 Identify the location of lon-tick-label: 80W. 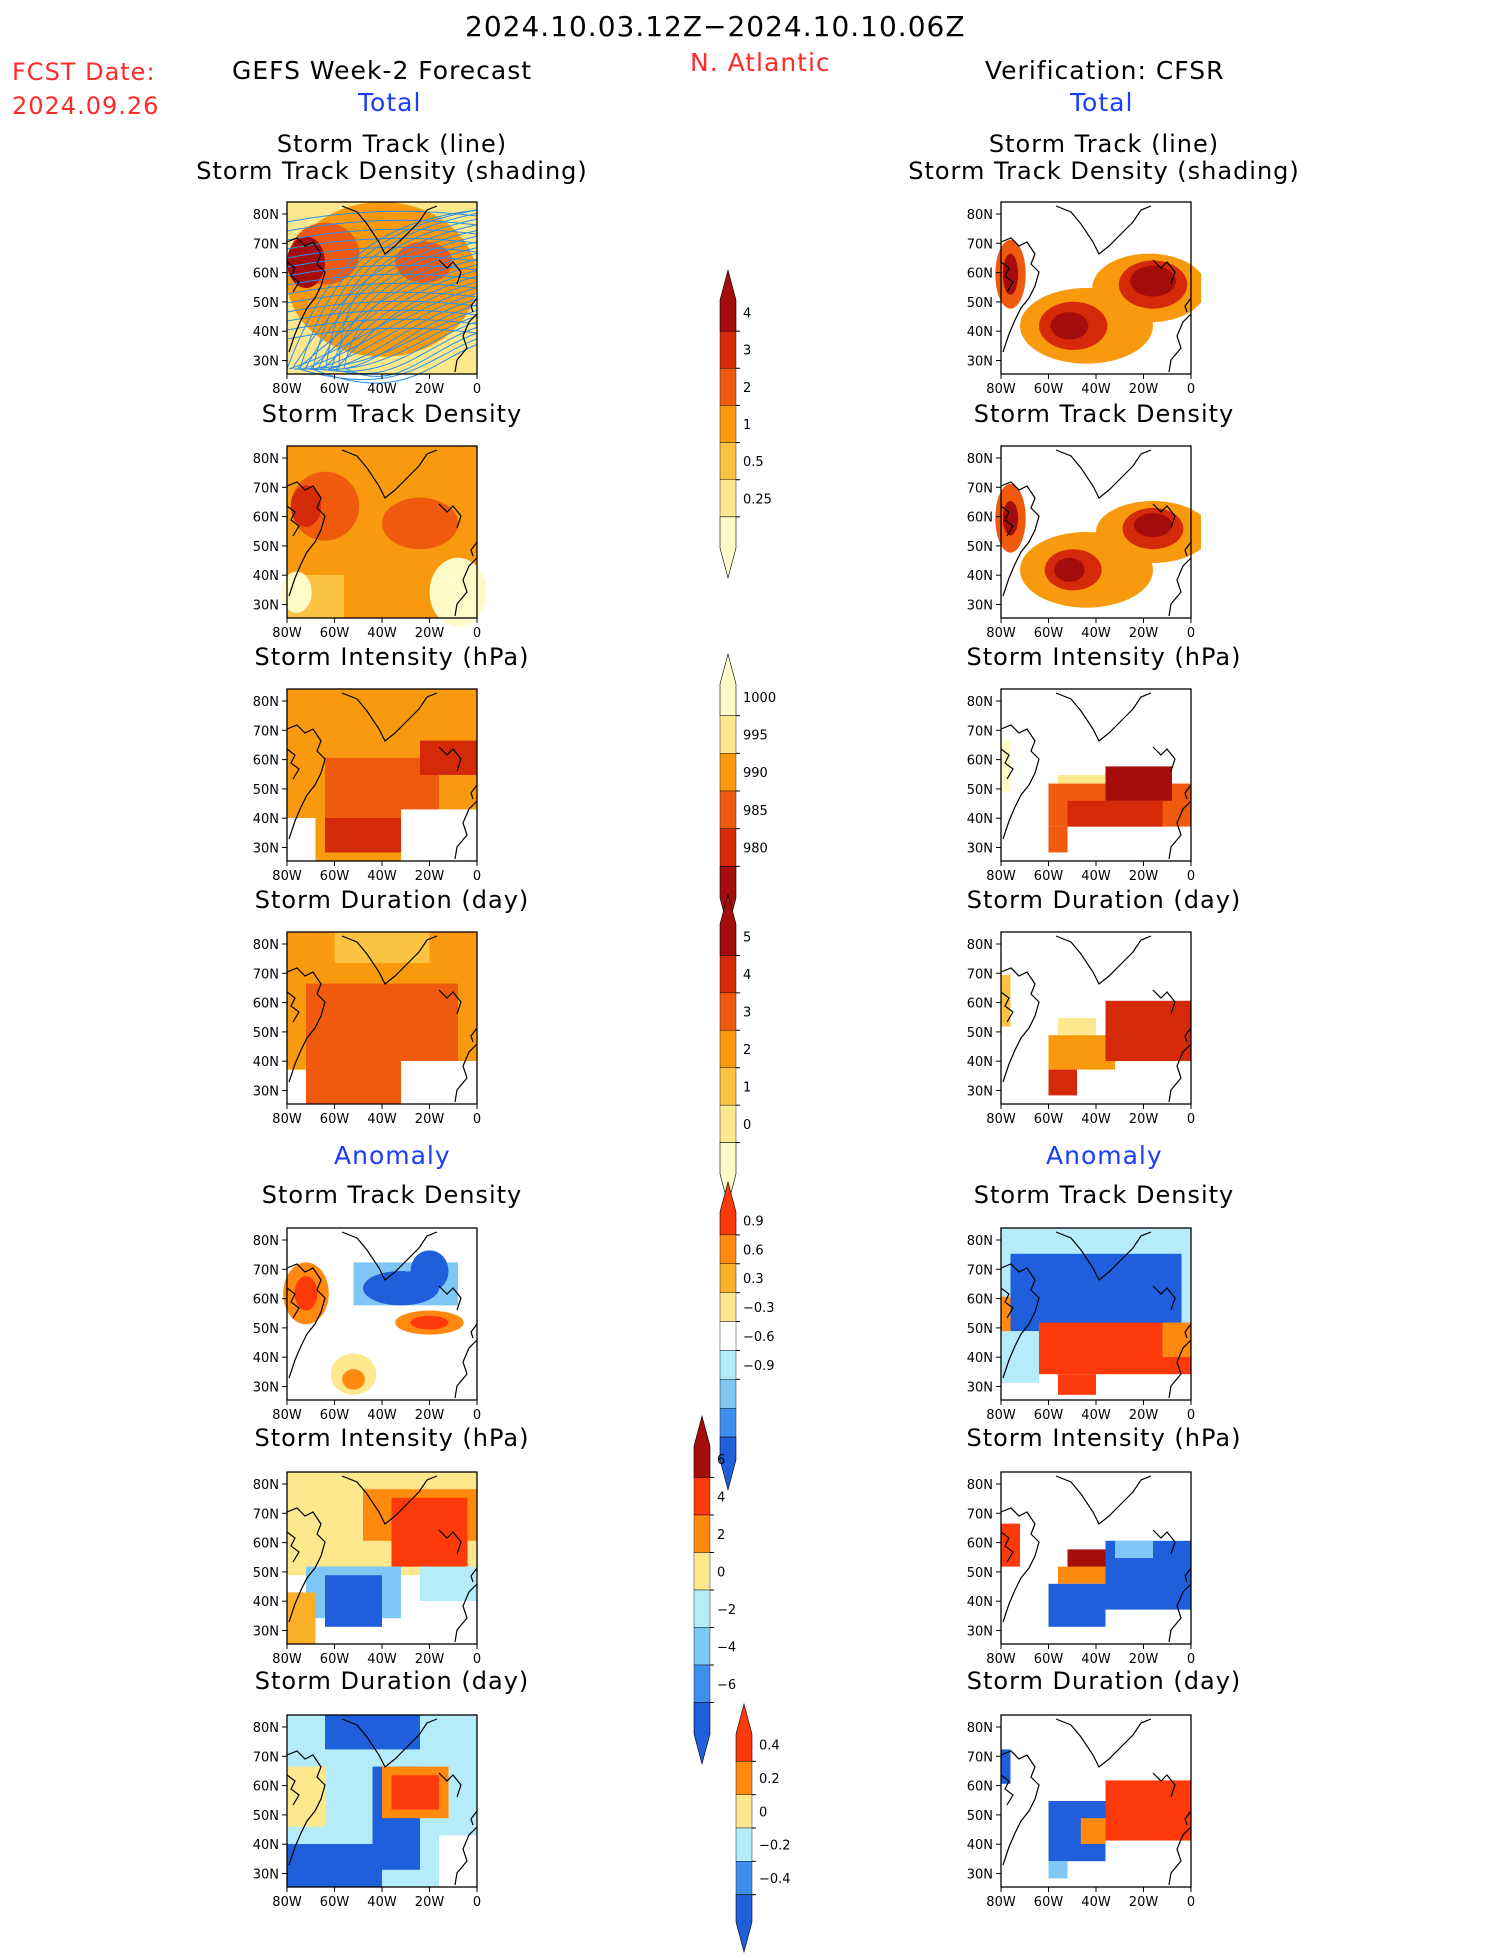
(287, 1415).